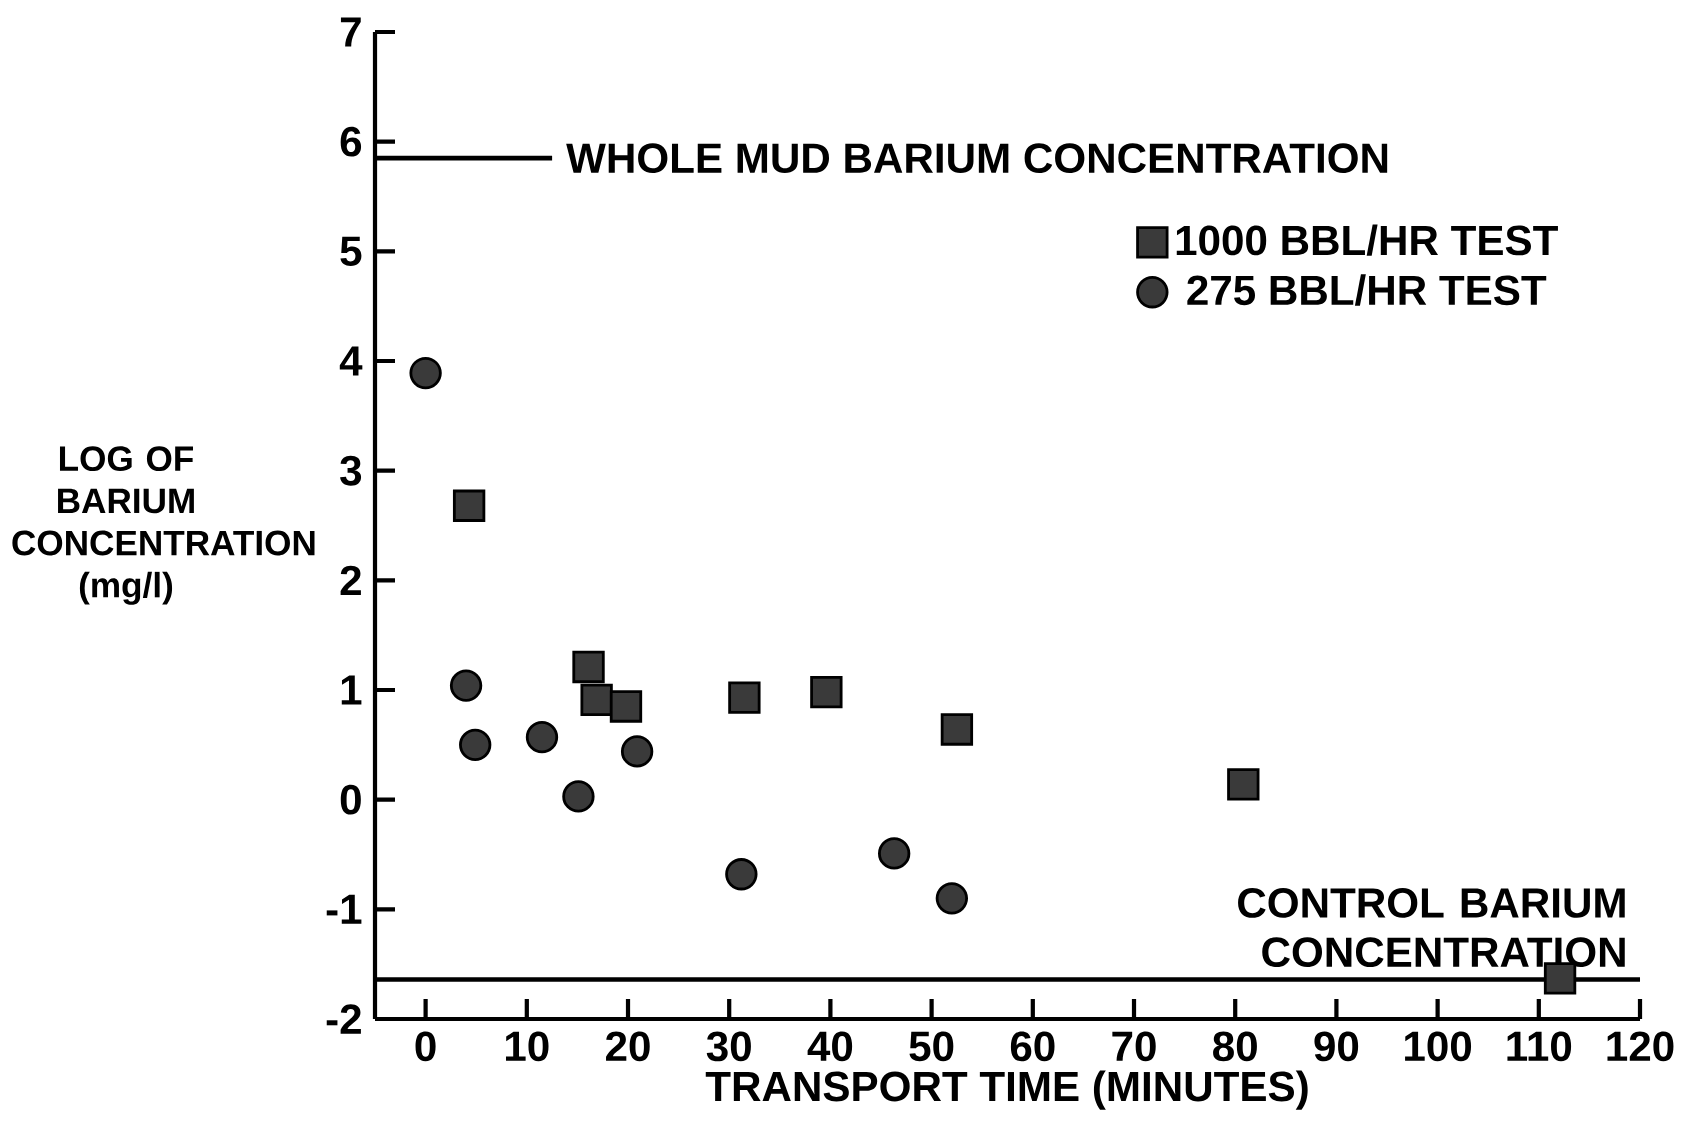 This screenshot has height=1131, width=1691. Describe the element at coordinates (1431, 928) in the screenshot. I see `ref-line-label: CONTROL BARIUM CONCENTRATION` at that location.